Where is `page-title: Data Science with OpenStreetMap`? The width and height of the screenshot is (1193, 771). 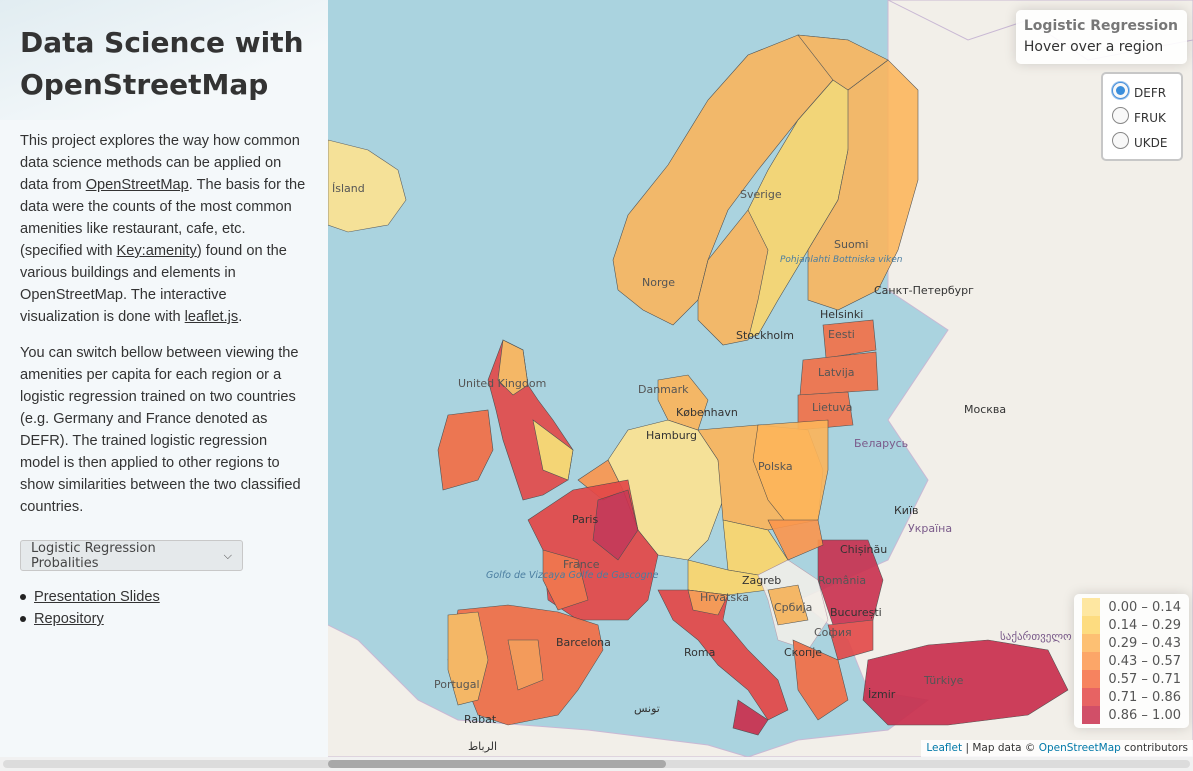
page-title: Data Science with OpenStreetMap is located at coordinates (162, 63).